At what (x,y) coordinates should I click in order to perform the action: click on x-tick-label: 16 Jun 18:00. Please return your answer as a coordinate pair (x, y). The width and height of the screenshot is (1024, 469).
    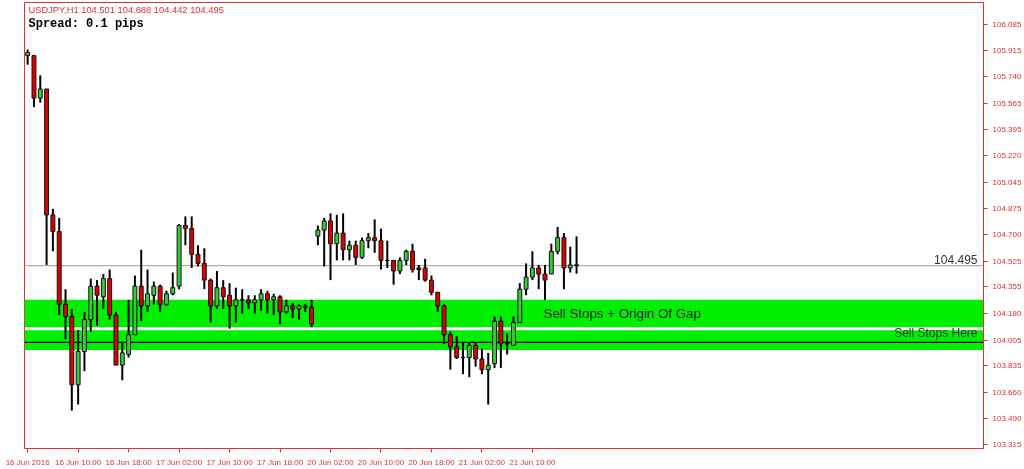
    Looking at the image, I should click on (129, 462).